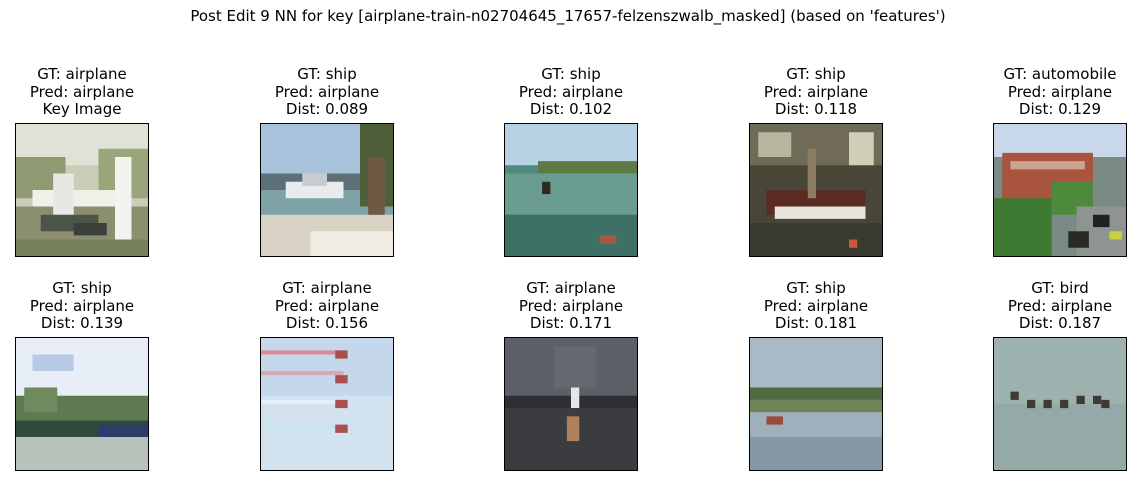 This screenshot has width=1136, height=486. I want to click on gt-label: GT: bird, so click(1060, 288).